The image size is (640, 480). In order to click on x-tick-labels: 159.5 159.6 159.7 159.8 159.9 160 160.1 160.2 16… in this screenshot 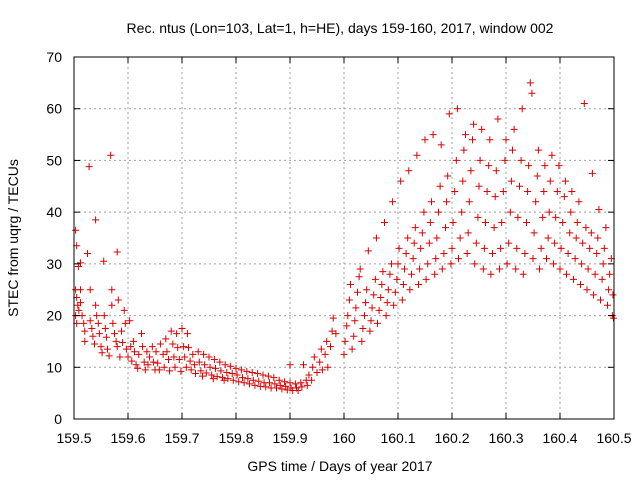, I will do `click(343, 438)`.